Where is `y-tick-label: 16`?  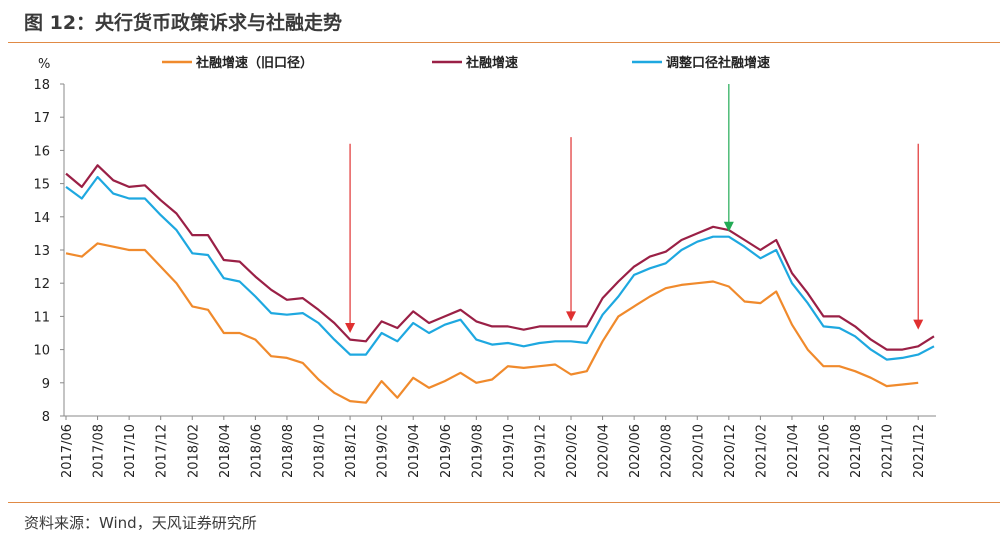
y-tick-label: 16 is located at coordinates (41, 151).